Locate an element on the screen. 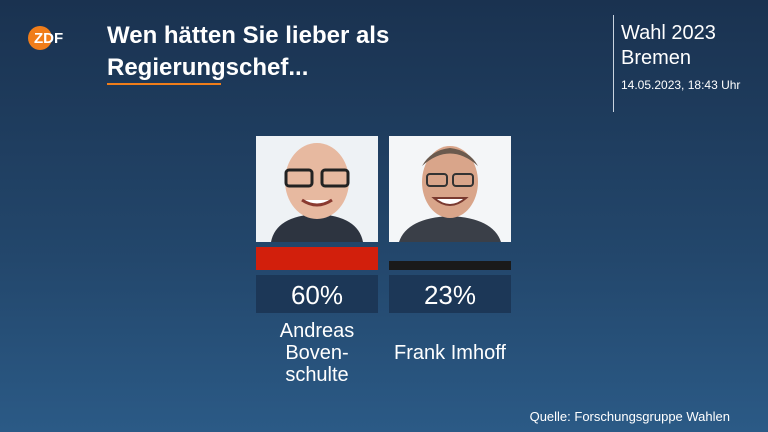 The width and height of the screenshot is (768, 432). region: Bremen is located at coordinates (656, 58).